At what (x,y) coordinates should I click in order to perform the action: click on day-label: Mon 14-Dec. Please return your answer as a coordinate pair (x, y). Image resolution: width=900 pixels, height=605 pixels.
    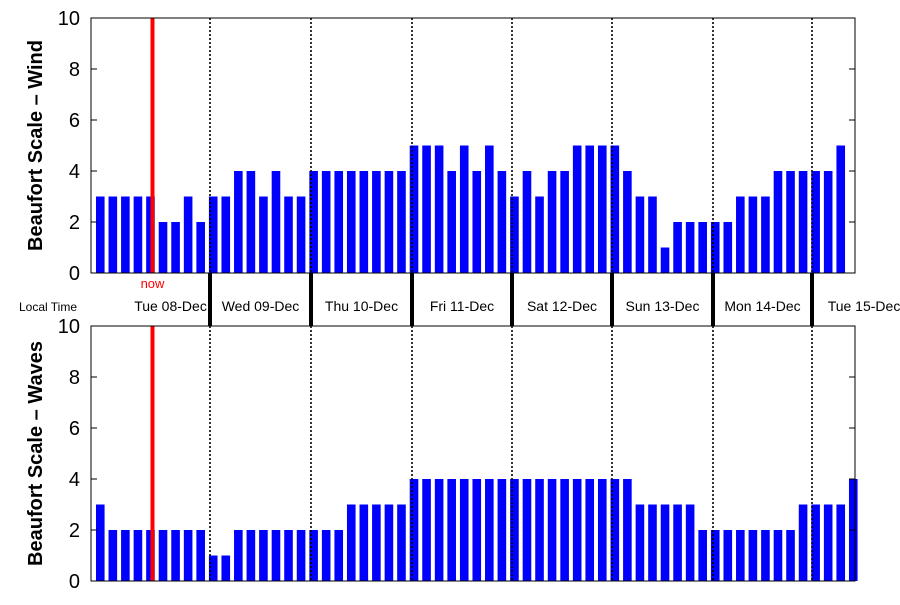
    Looking at the image, I should click on (762, 306).